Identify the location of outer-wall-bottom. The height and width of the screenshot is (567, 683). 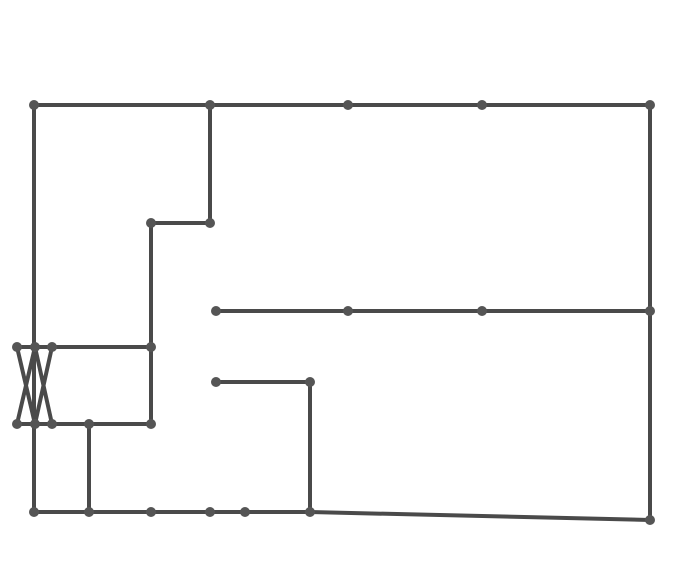
(342, 516).